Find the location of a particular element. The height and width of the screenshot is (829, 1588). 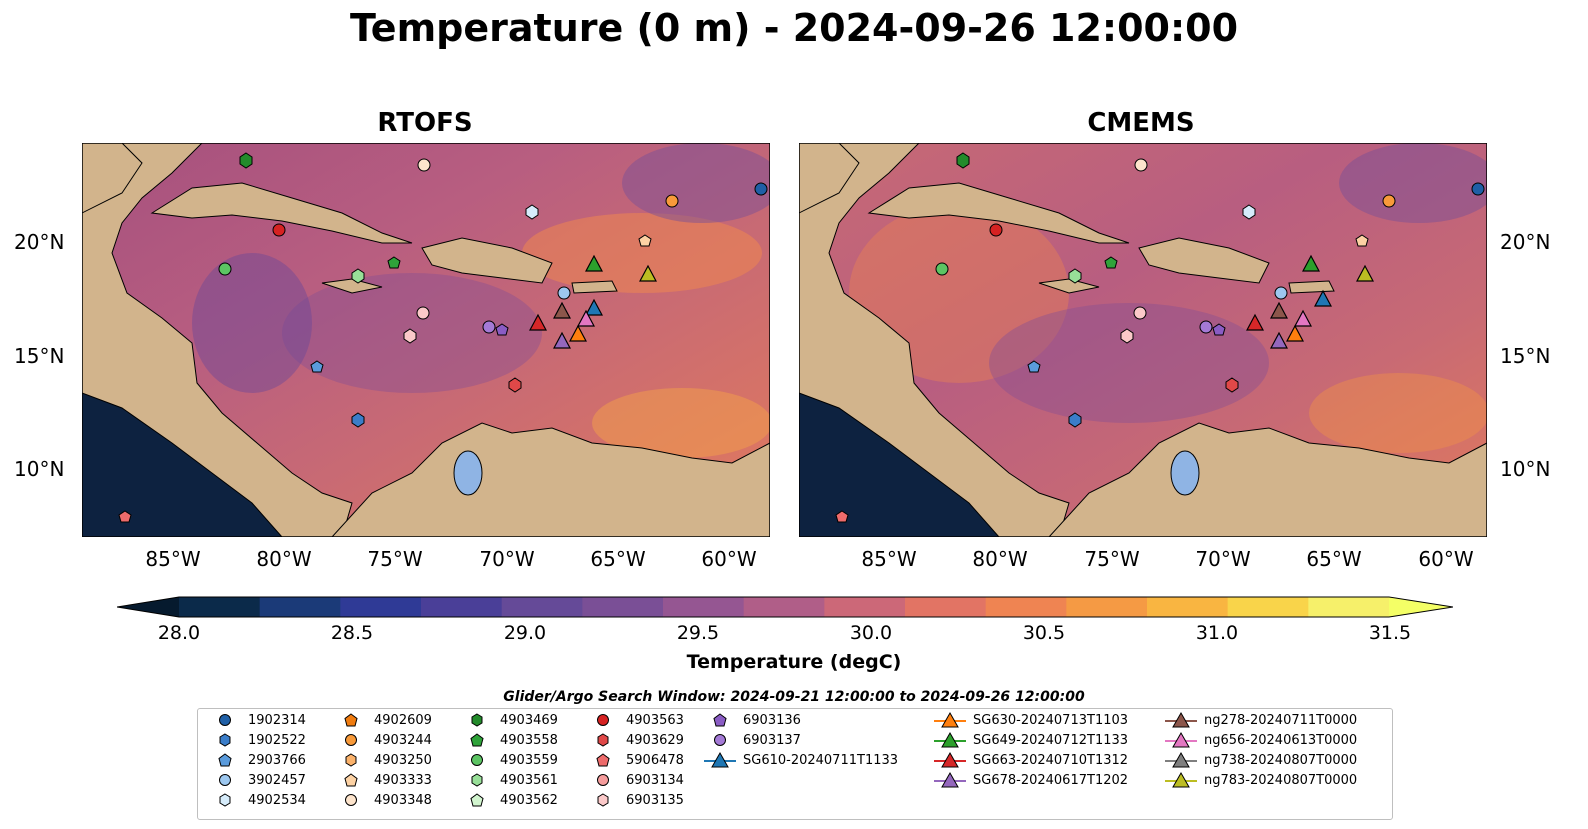

legend-entry: 5906478 is located at coordinates (635, 760).